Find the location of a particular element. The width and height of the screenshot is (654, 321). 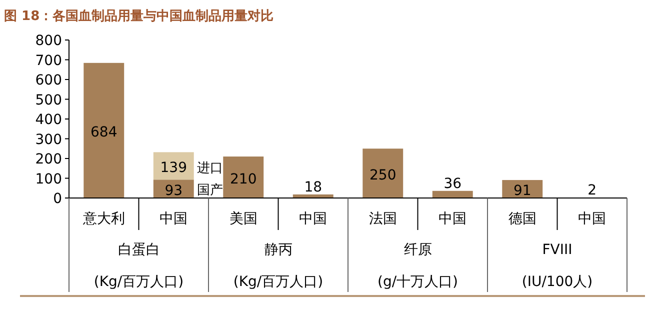

y-tick-label: 400 is located at coordinates (48, 120).